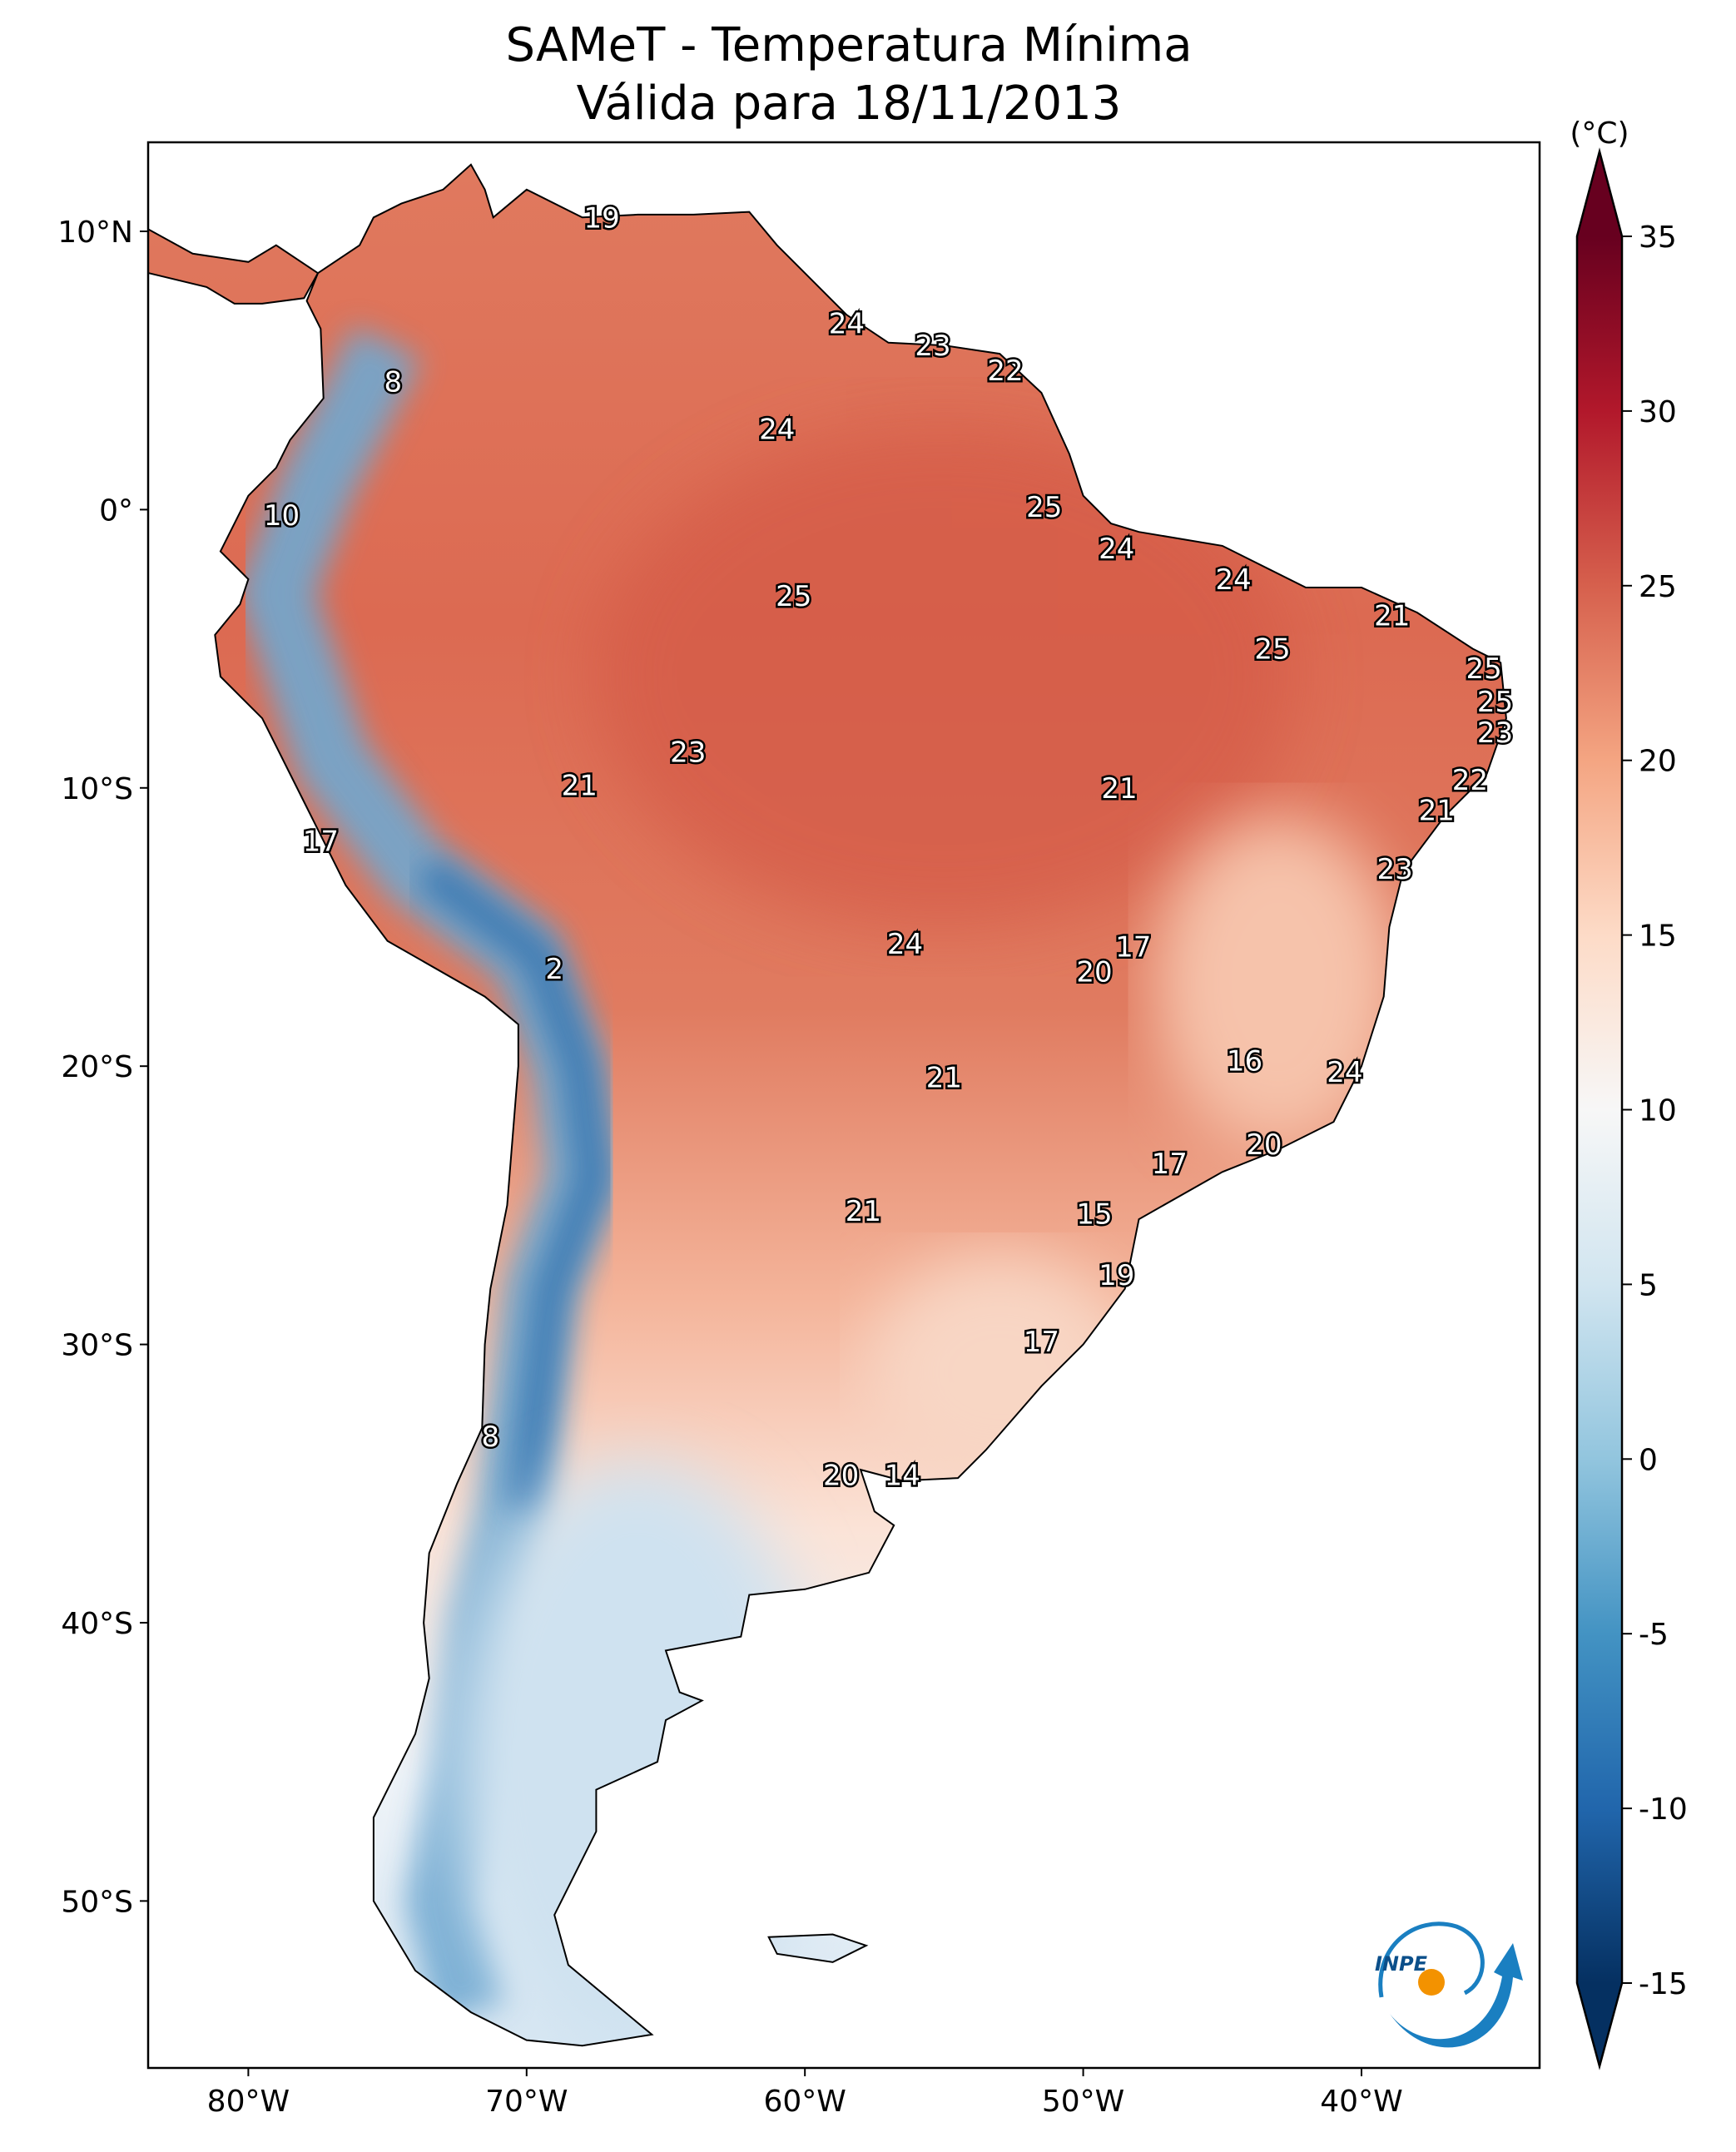 The width and height of the screenshot is (1736, 2152). What do you see at coordinates (1658, 937) in the screenshot?
I see `colorbar-tick-label: 15` at bounding box center [1658, 937].